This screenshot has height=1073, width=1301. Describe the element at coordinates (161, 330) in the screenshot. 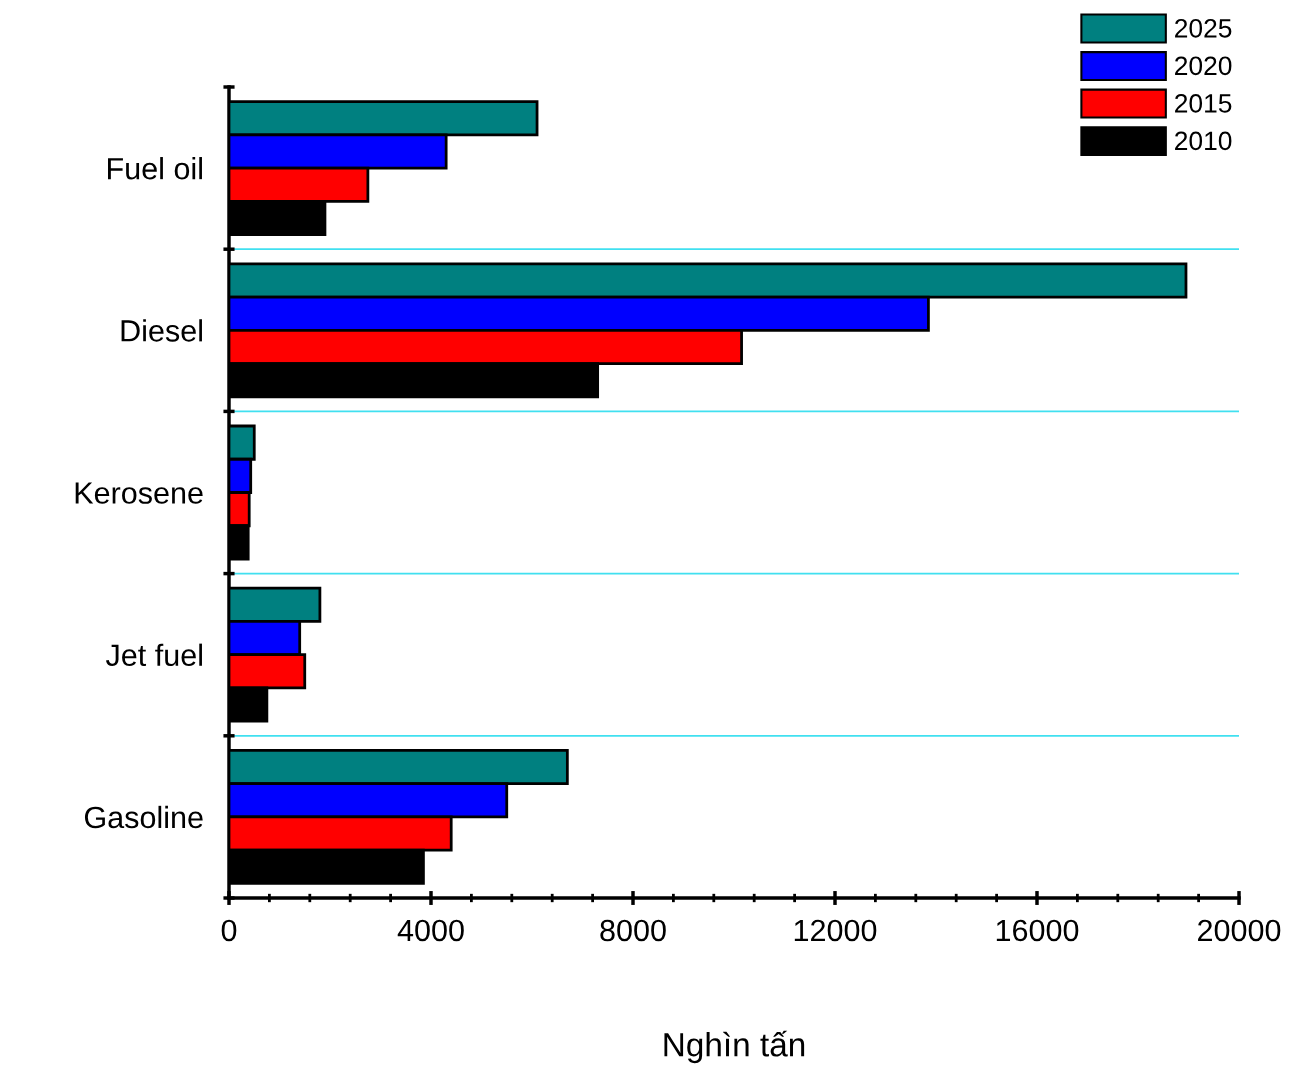

I see `y-tick-label: Diesel` at that location.